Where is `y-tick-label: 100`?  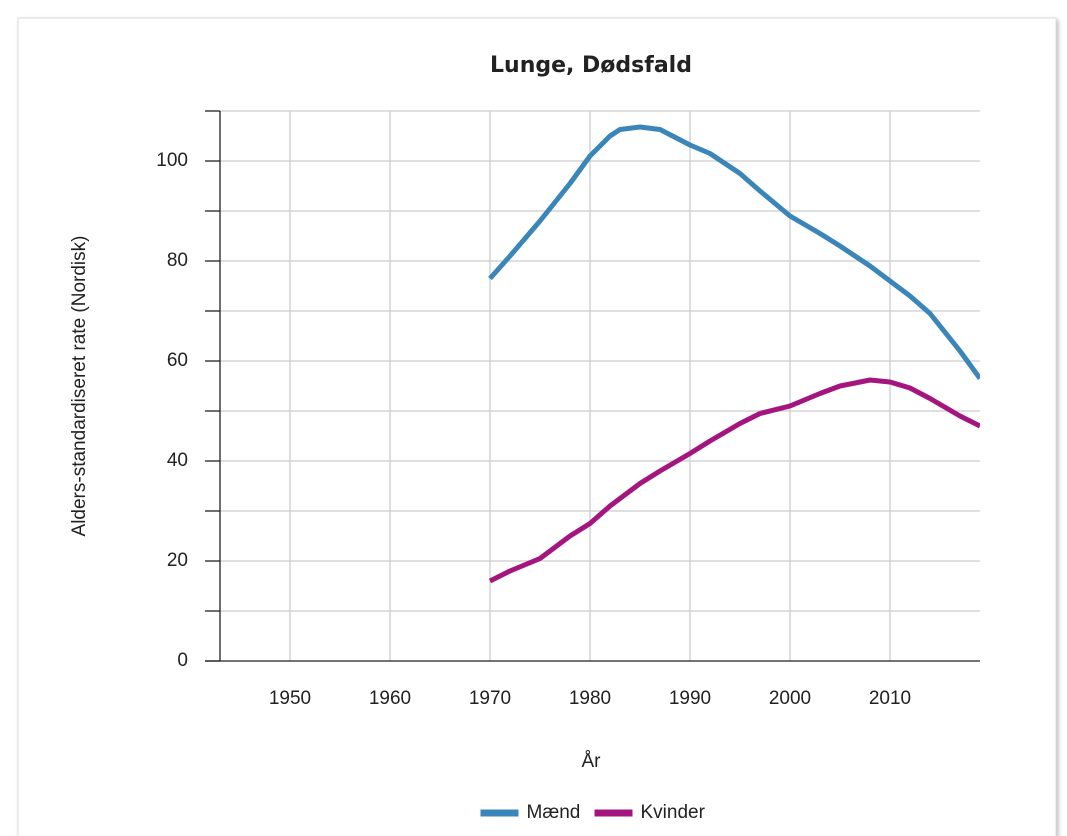 y-tick-label: 100 is located at coordinates (172, 160).